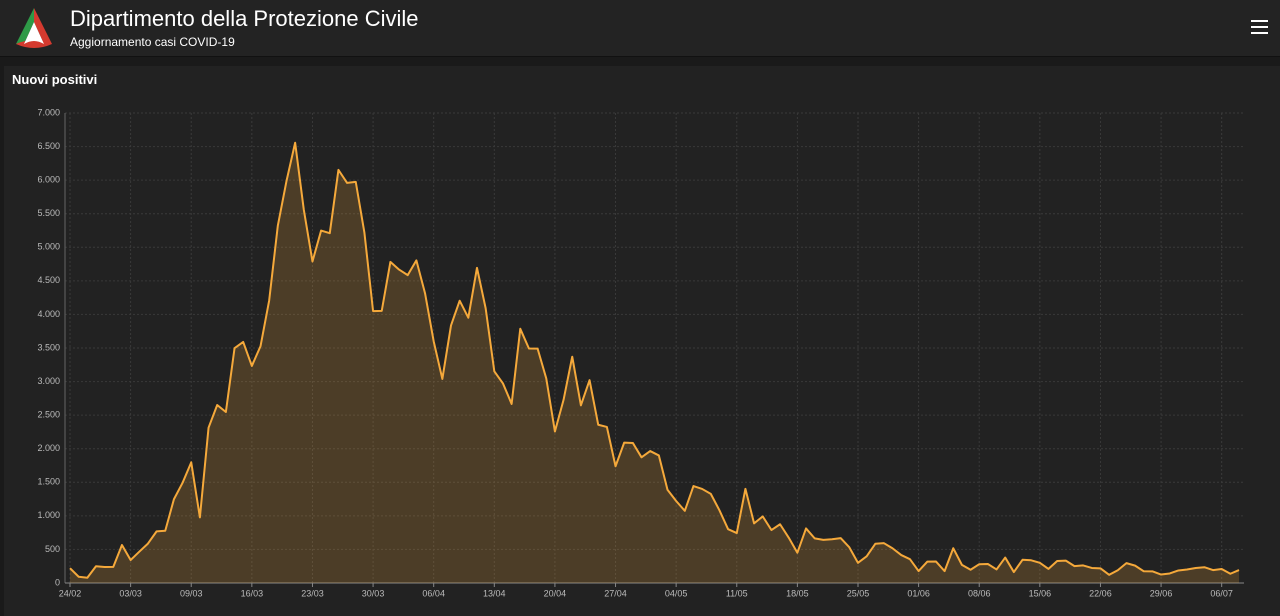 The image size is (1280, 616). What do you see at coordinates (48, 280) in the screenshot?
I see `y-tick-label: 4.500` at bounding box center [48, 280].